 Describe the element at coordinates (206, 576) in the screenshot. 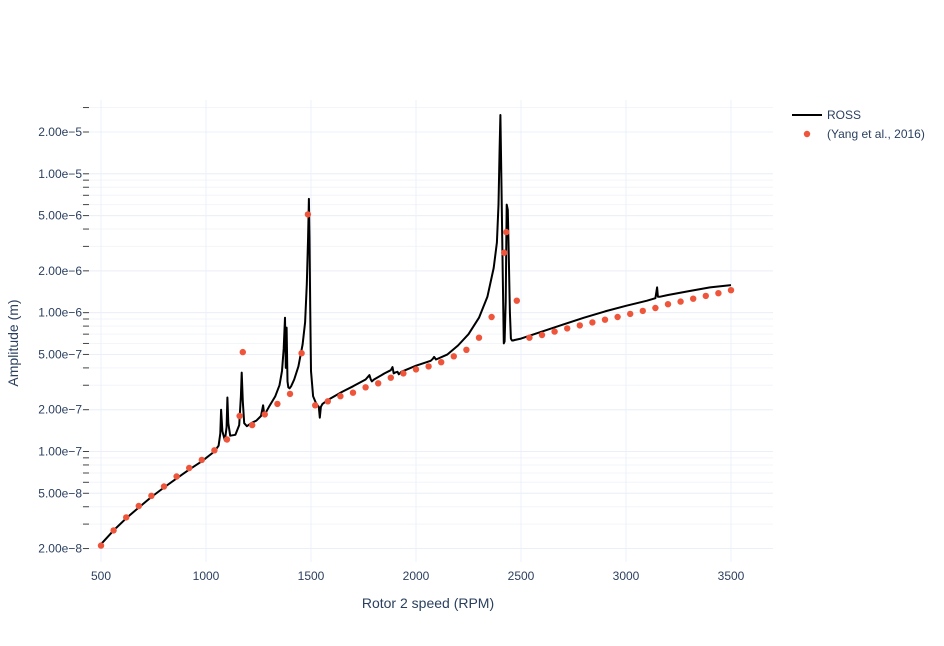

I see `x-tick-label: 1000` at that location.